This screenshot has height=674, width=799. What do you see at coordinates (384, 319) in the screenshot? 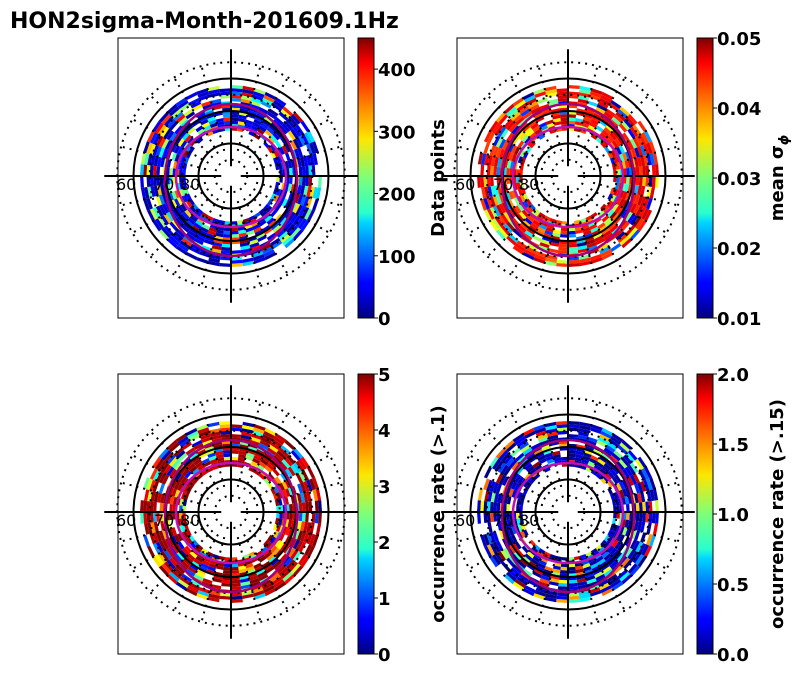
I see `colorbar-tick-label: 0` at bounding box center [384, 319].